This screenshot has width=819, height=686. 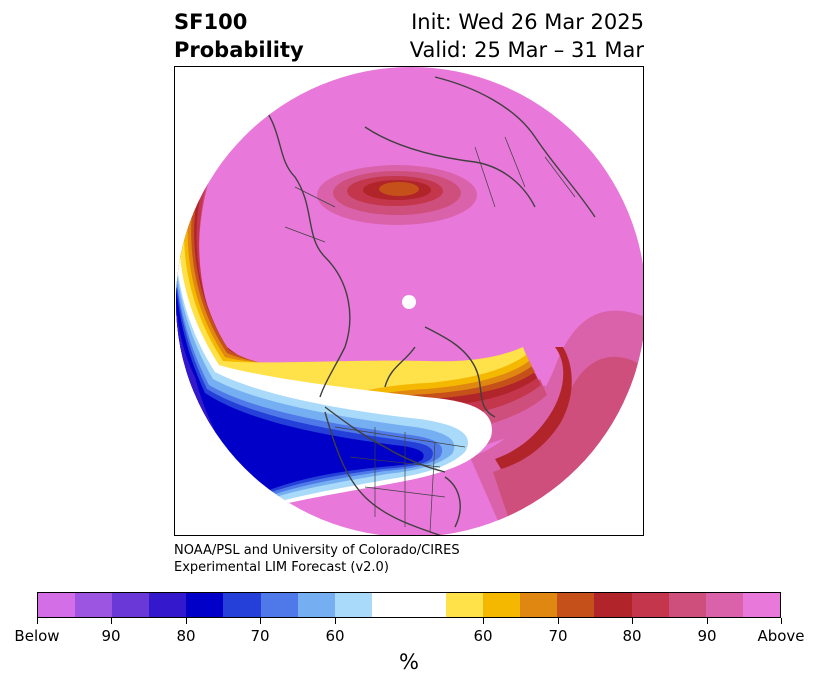 I want to click on variable-name: SF100, so click(x=211, y=22).